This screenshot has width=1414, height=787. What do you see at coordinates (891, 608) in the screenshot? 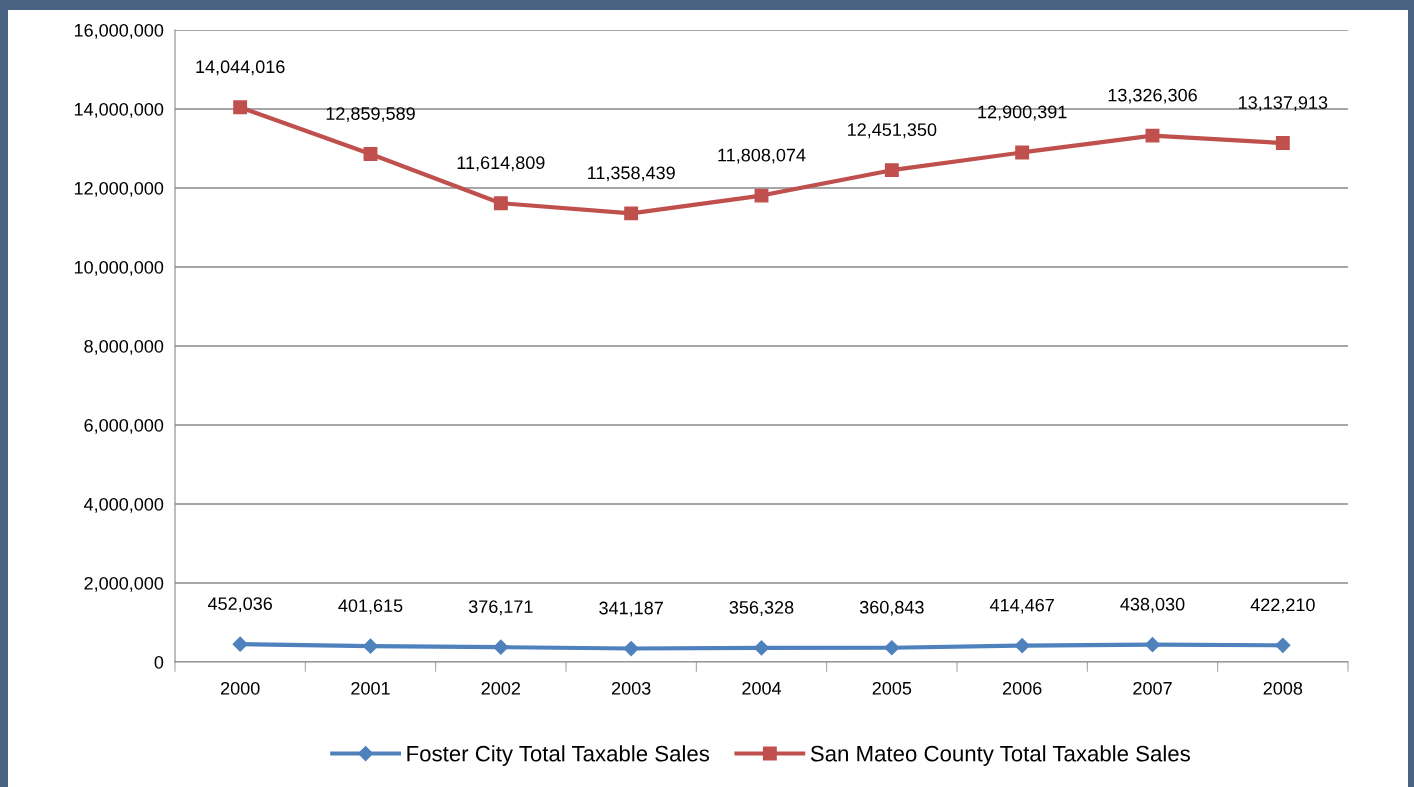
I see `data-label: 360,843` at bounding box center [891, 608].